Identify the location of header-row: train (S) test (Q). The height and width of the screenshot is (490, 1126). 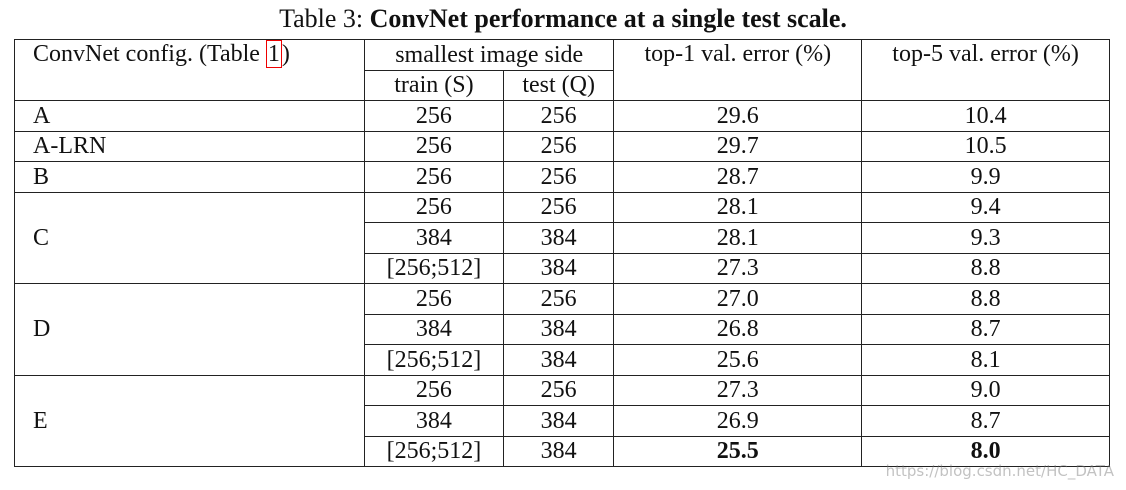
(562, 85).